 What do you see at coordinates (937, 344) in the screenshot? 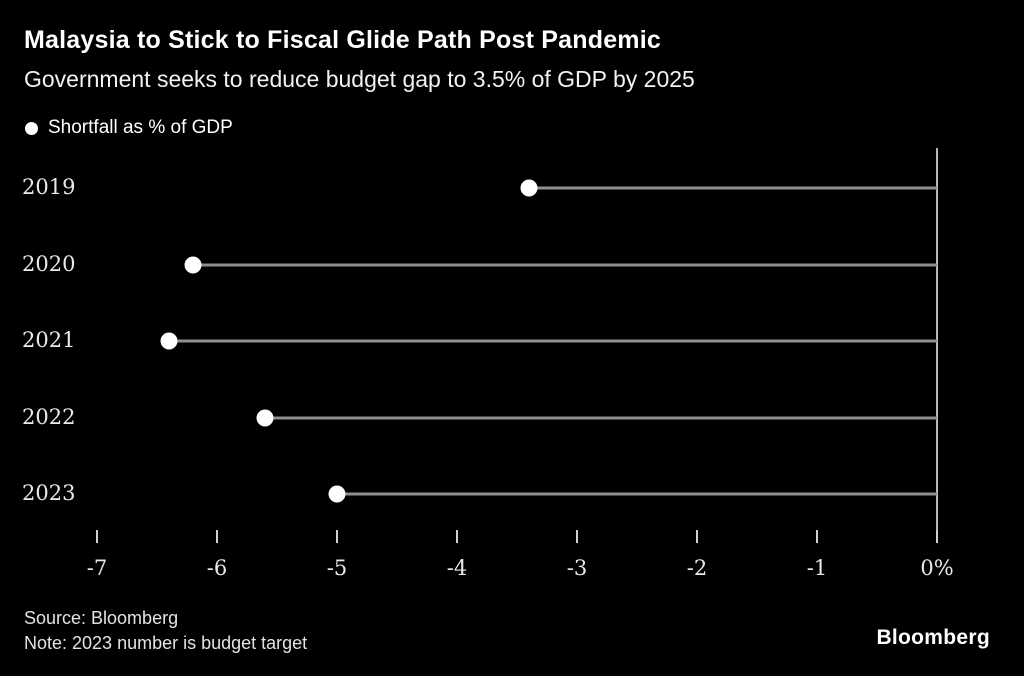
I see `zero-axis-line` at bounding box center [937, 344].